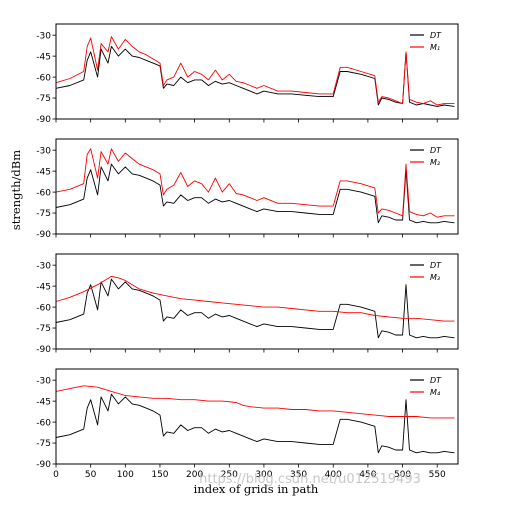 This screenshot has height=513, width=528. Describe the element at coordinates (56, 475) in the screenshot. I see `x-tick-label: 0` at that location.